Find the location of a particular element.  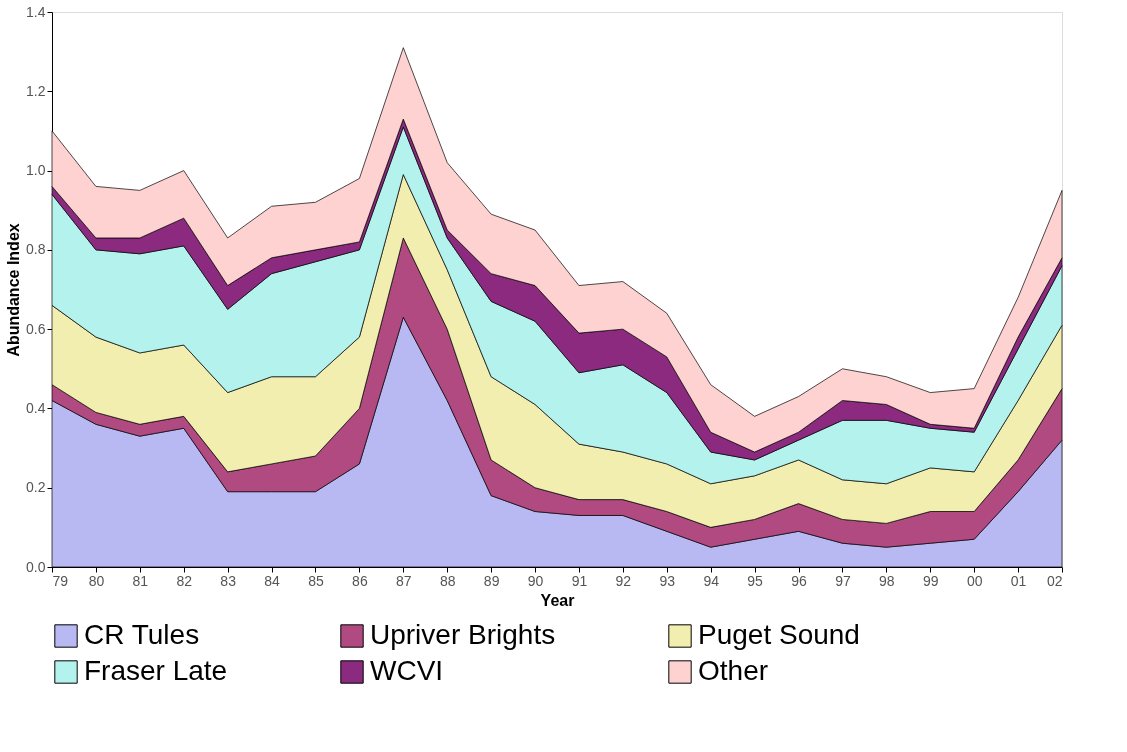

x-tick-label: 99 is located at coordinates (930, 580).